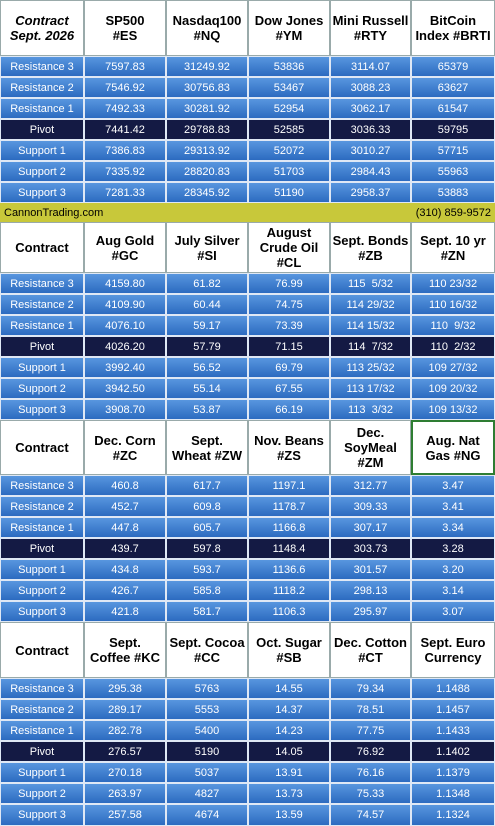  I want to click on value-cell: 3.14, so click(453, 590).